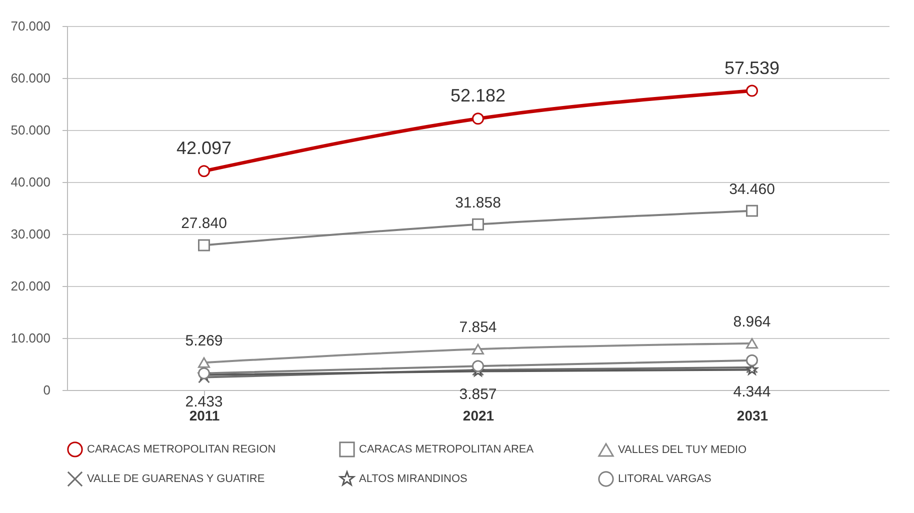 This screenshot has width=914, height=513. What do you see at coordinates (204, 401) in the screenshot?
I see `data-label: 2.433` at bounding box center [204, 401].